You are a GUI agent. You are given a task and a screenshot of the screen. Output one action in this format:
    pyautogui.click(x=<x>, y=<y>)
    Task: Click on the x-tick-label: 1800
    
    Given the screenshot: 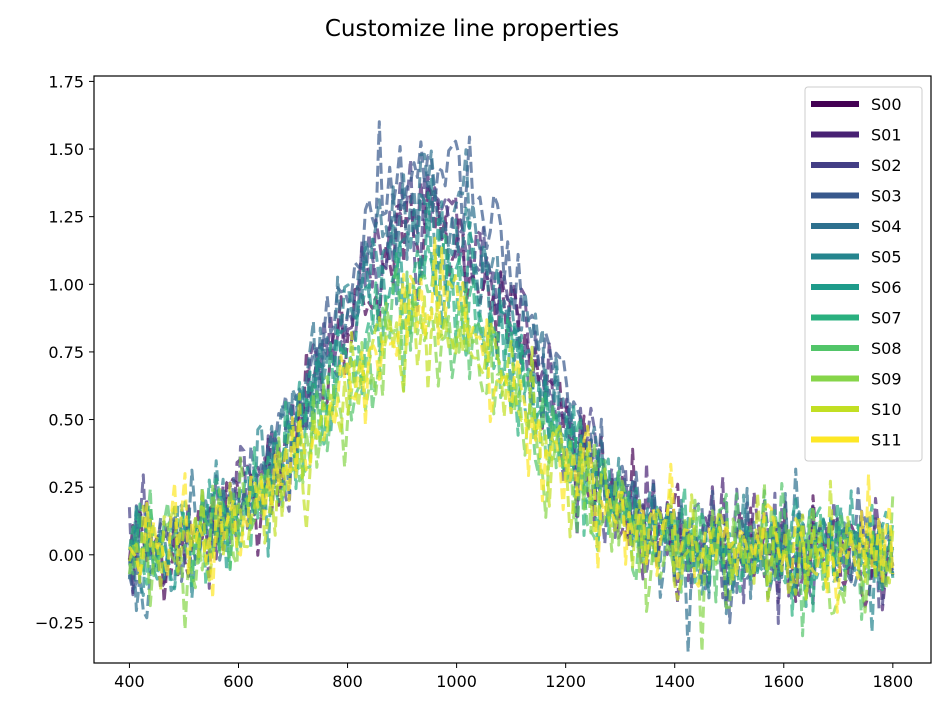 What is the action you would take?
    pyautogui.click(x=892, y=681)
    